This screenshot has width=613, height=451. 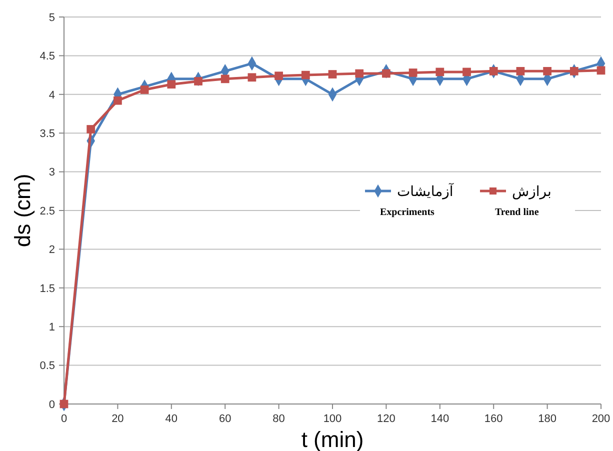 I want to click on y-tick-label: 4.5, so click(x=47, y=56).